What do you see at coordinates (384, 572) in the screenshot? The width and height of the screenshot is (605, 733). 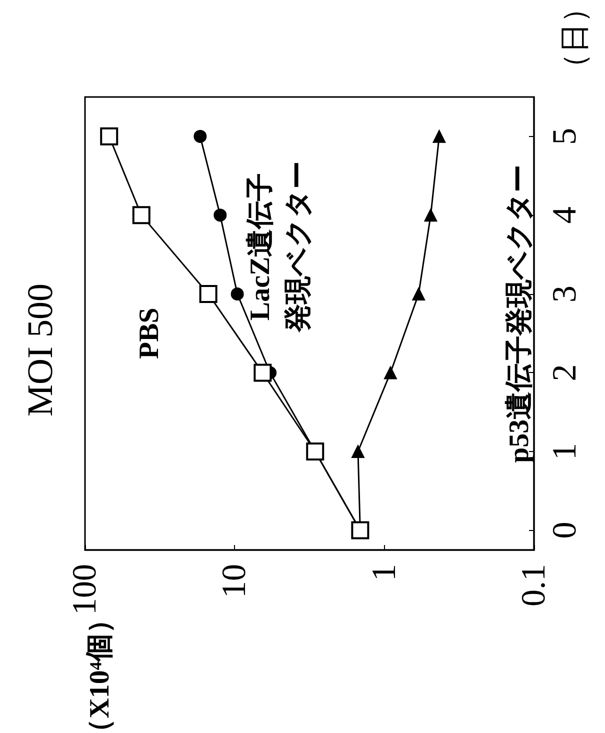 I see `x-tick-label: 1` at bounding box center [384, 572].